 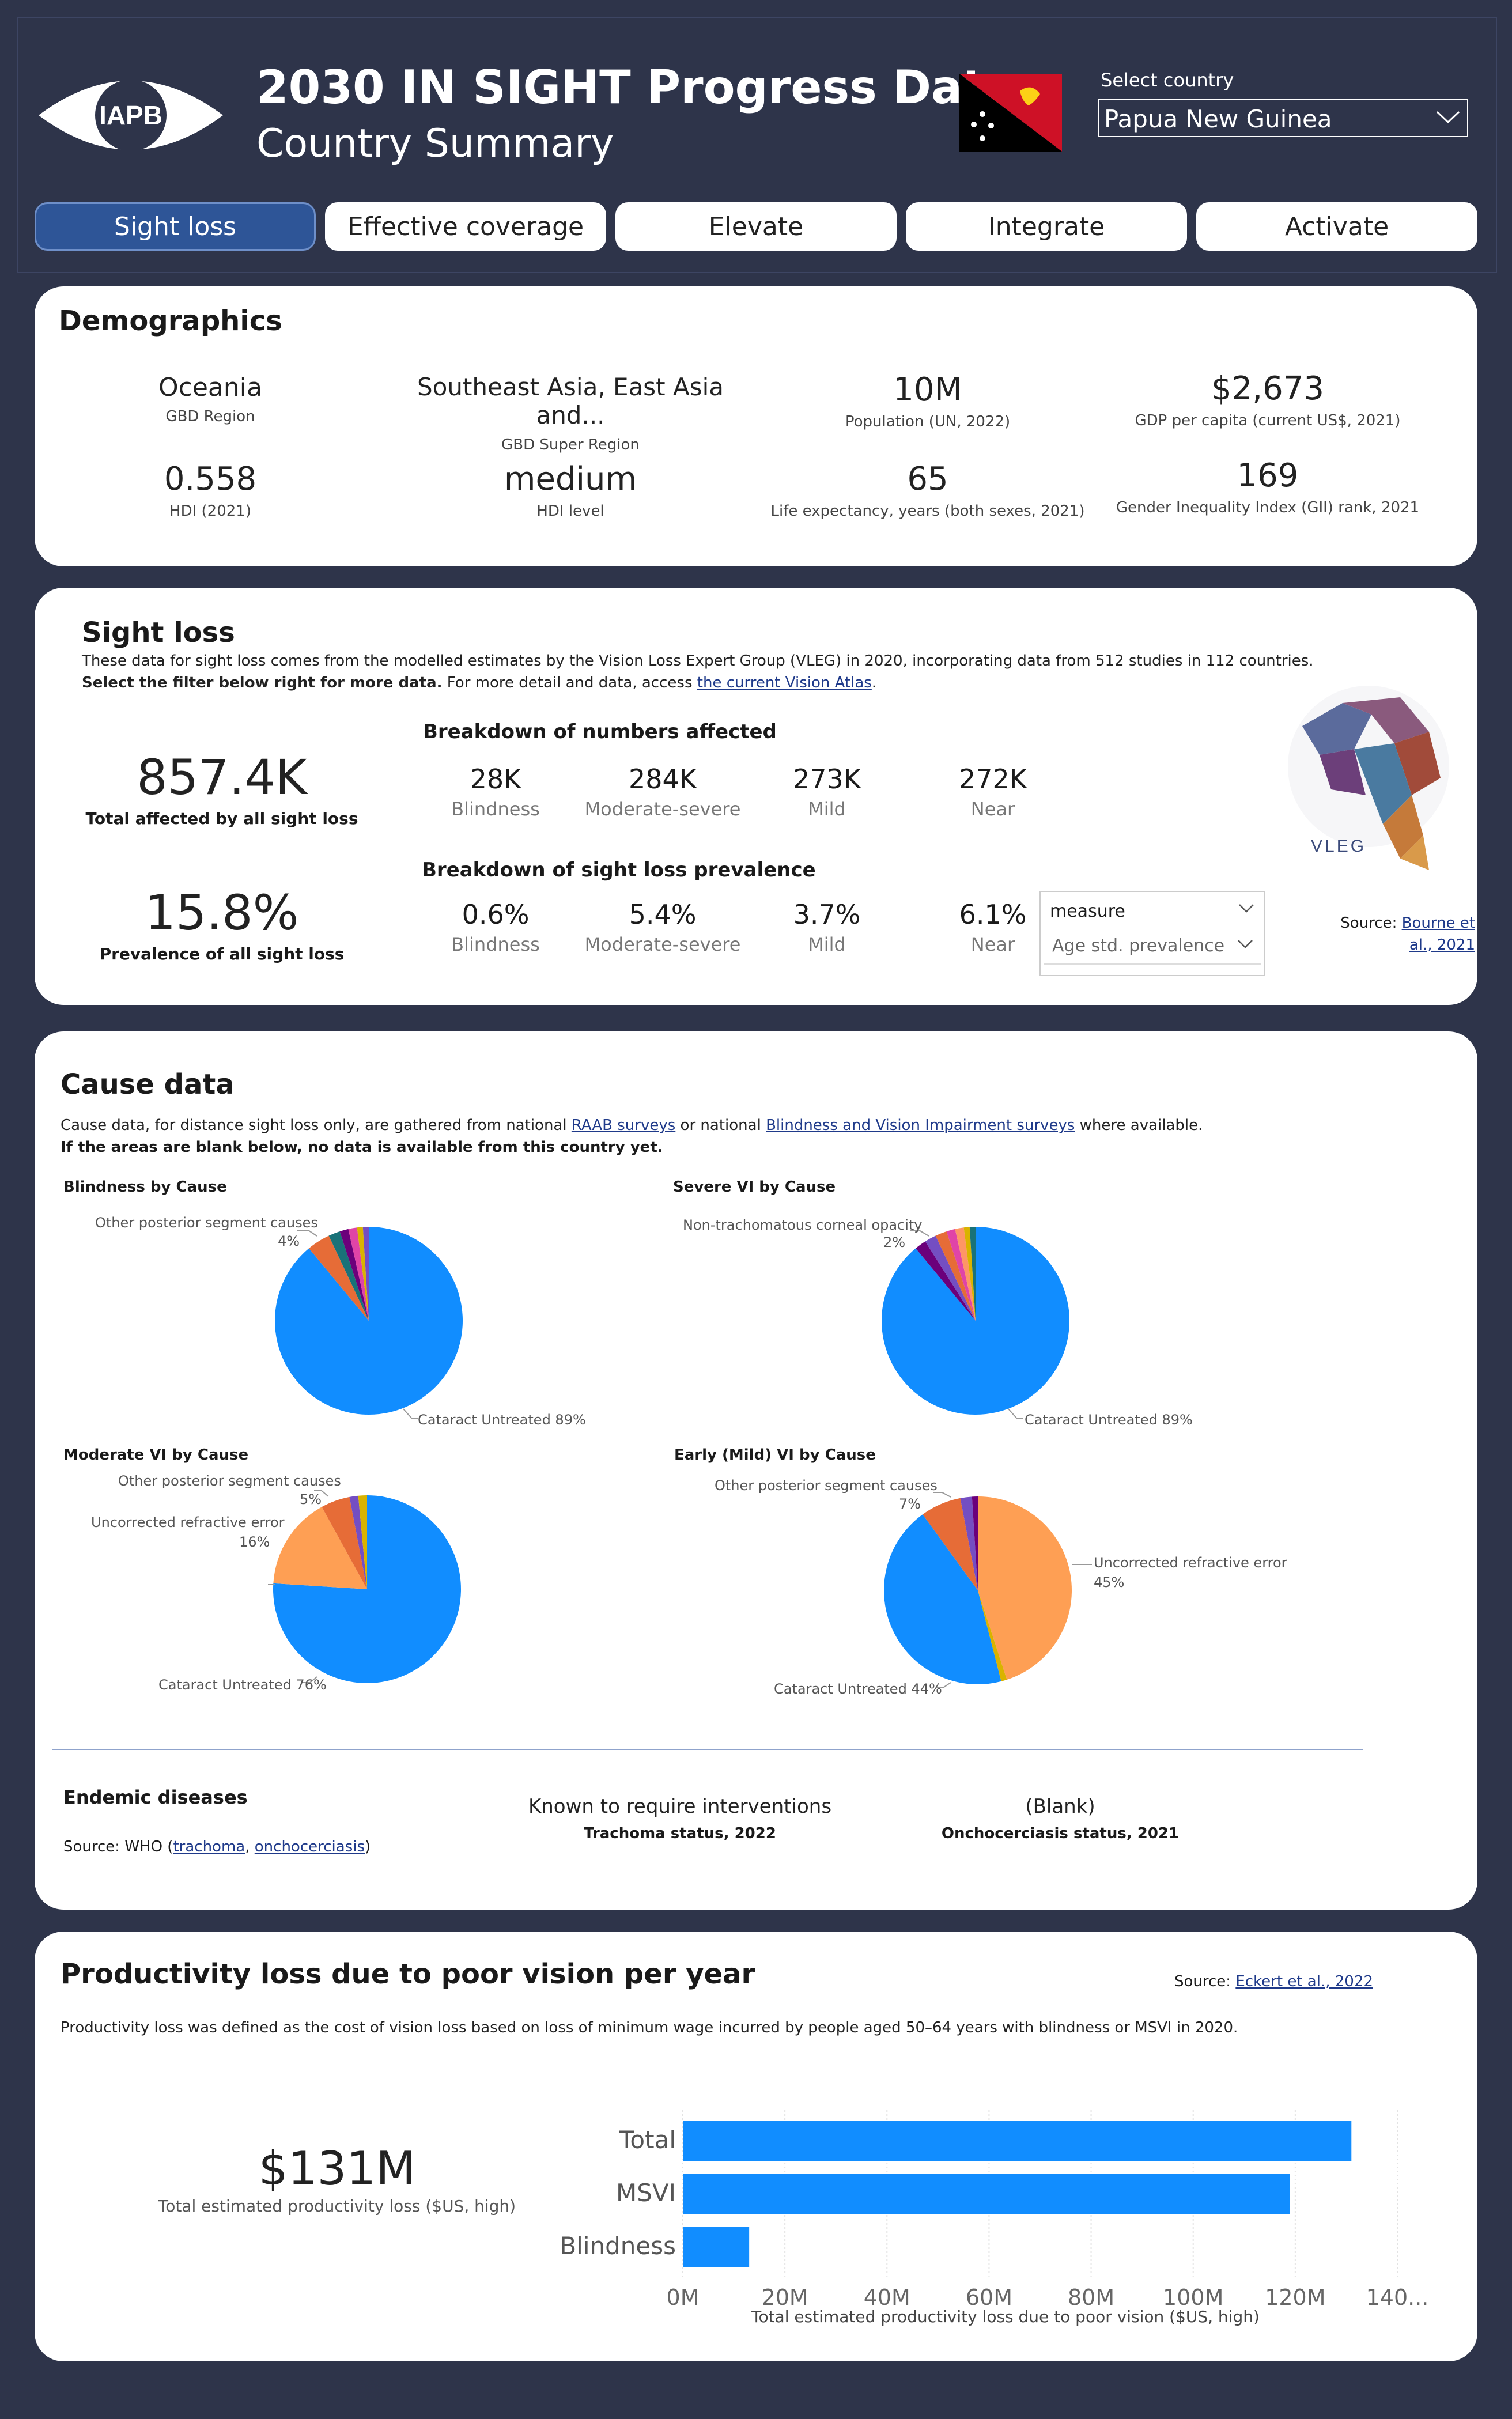 What do you see at coordinates (920, 1125) in the screenshot?
I see `bvi-link: Blindness and Vision Impairment surveys` at bounding box center [920, 1125].